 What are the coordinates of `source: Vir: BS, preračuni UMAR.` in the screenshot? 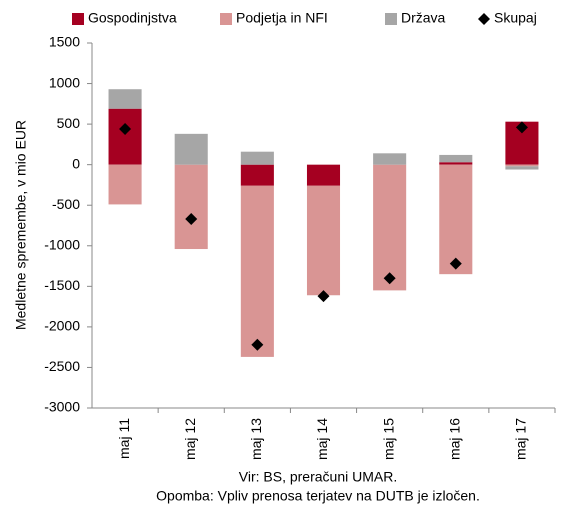 It's located at (318, 477).